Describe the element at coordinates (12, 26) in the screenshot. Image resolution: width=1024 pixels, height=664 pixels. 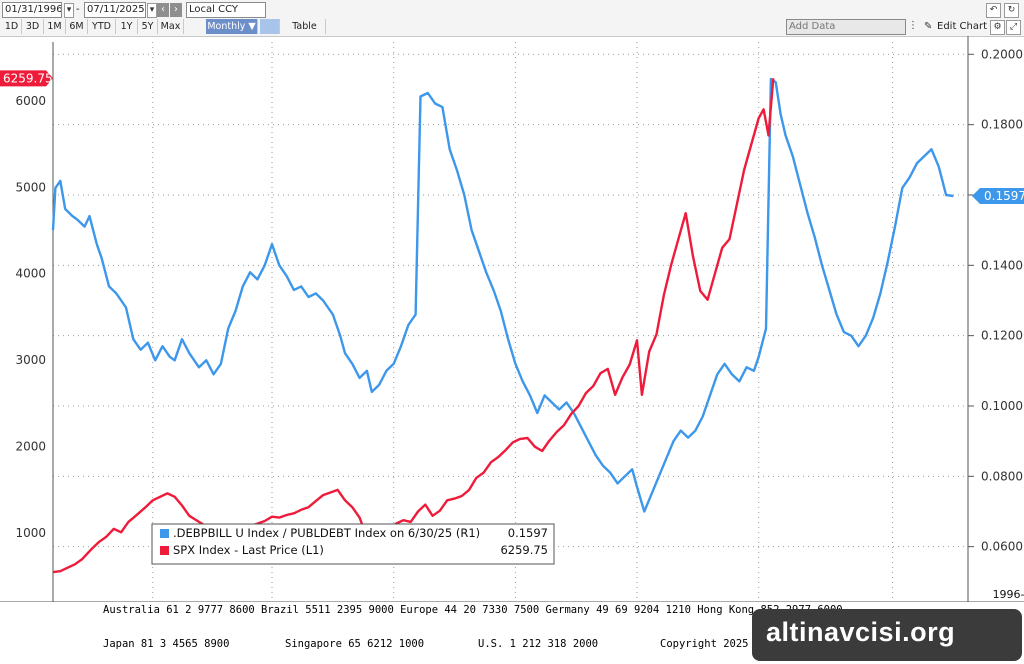
I see `range-button-1d: 1D` at that location.